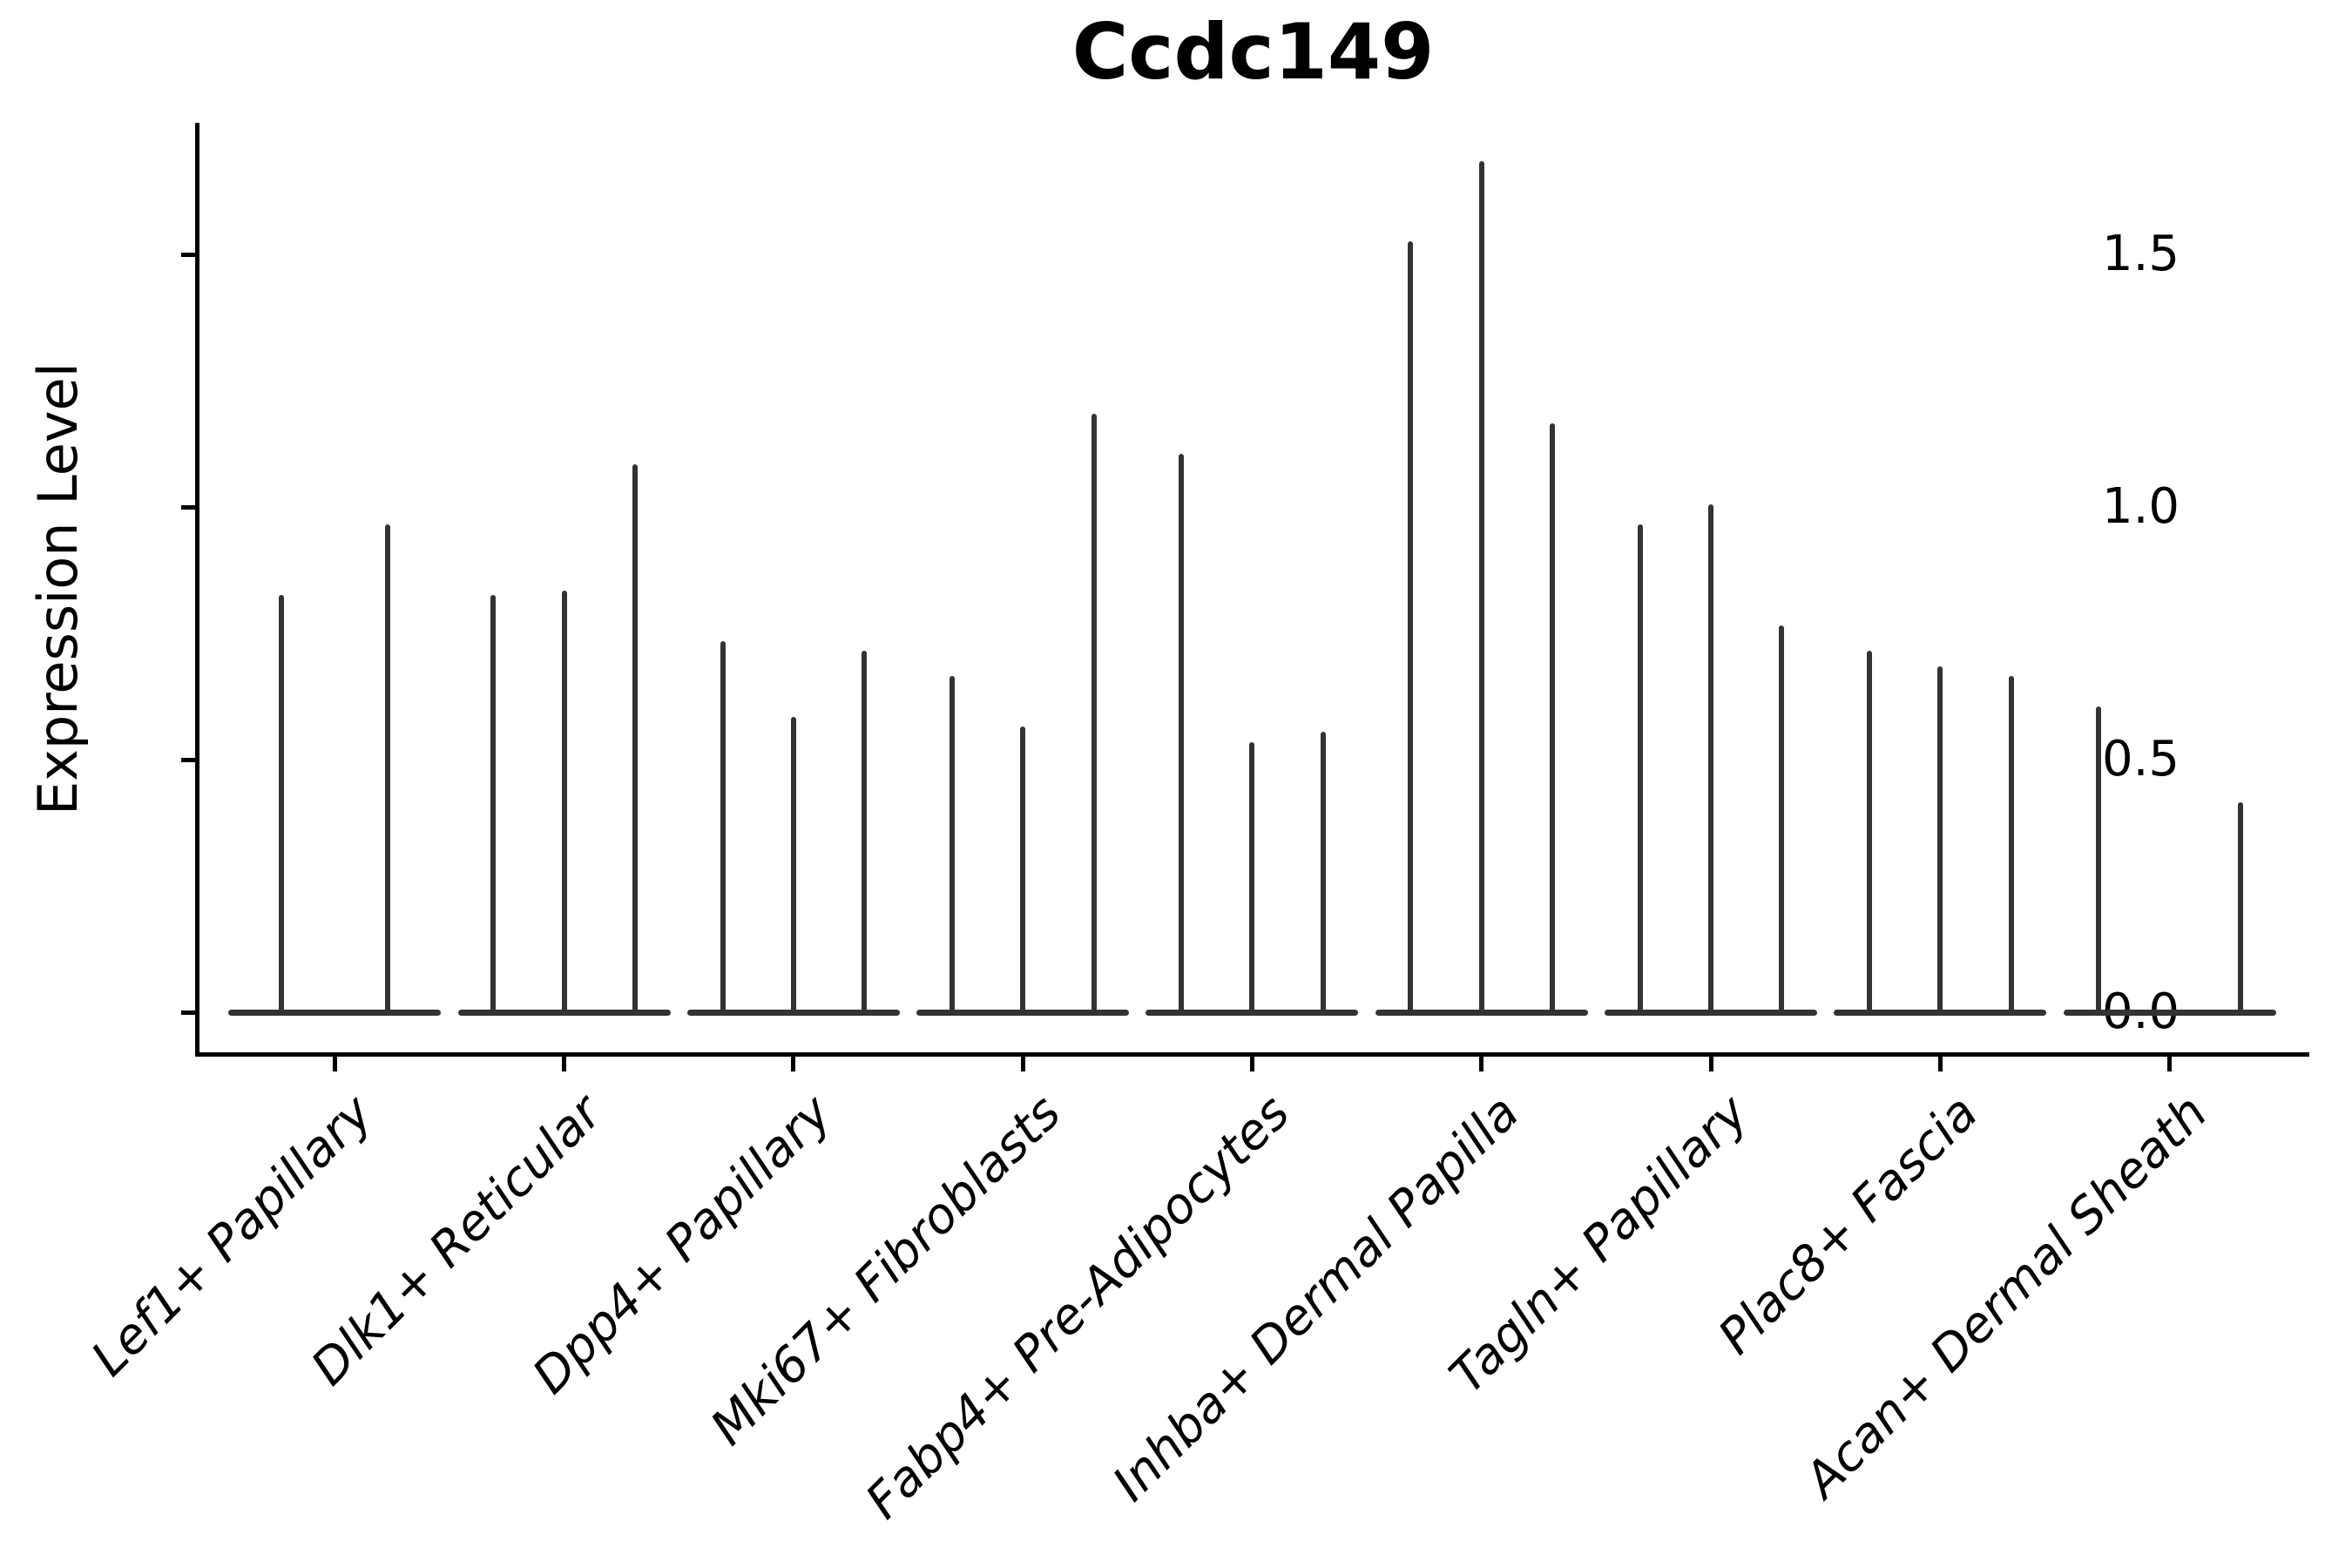  Describe the element at coordinates (2141, 254) in the screenshot. I see `y-tick-label: 1.5` at that location.